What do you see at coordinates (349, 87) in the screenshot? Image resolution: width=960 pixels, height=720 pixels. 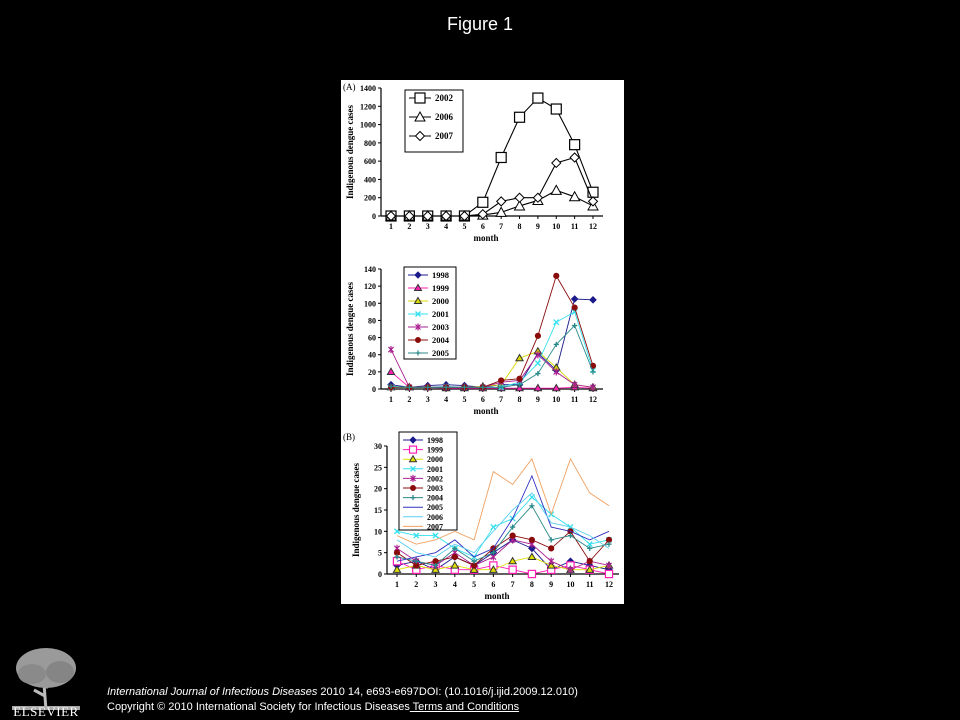 I see `chart1-panel-label: (A)` at bounding box center [349, 87].